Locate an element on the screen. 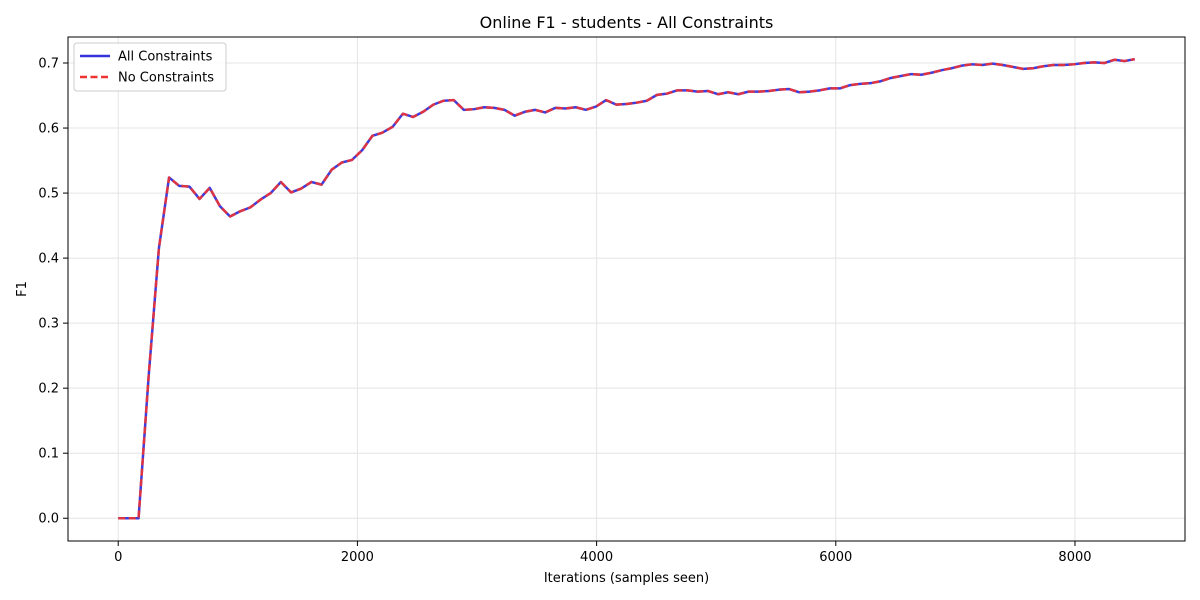  chart-title: Online F1 - students - All Constraints is located at coordinates (627, 22).